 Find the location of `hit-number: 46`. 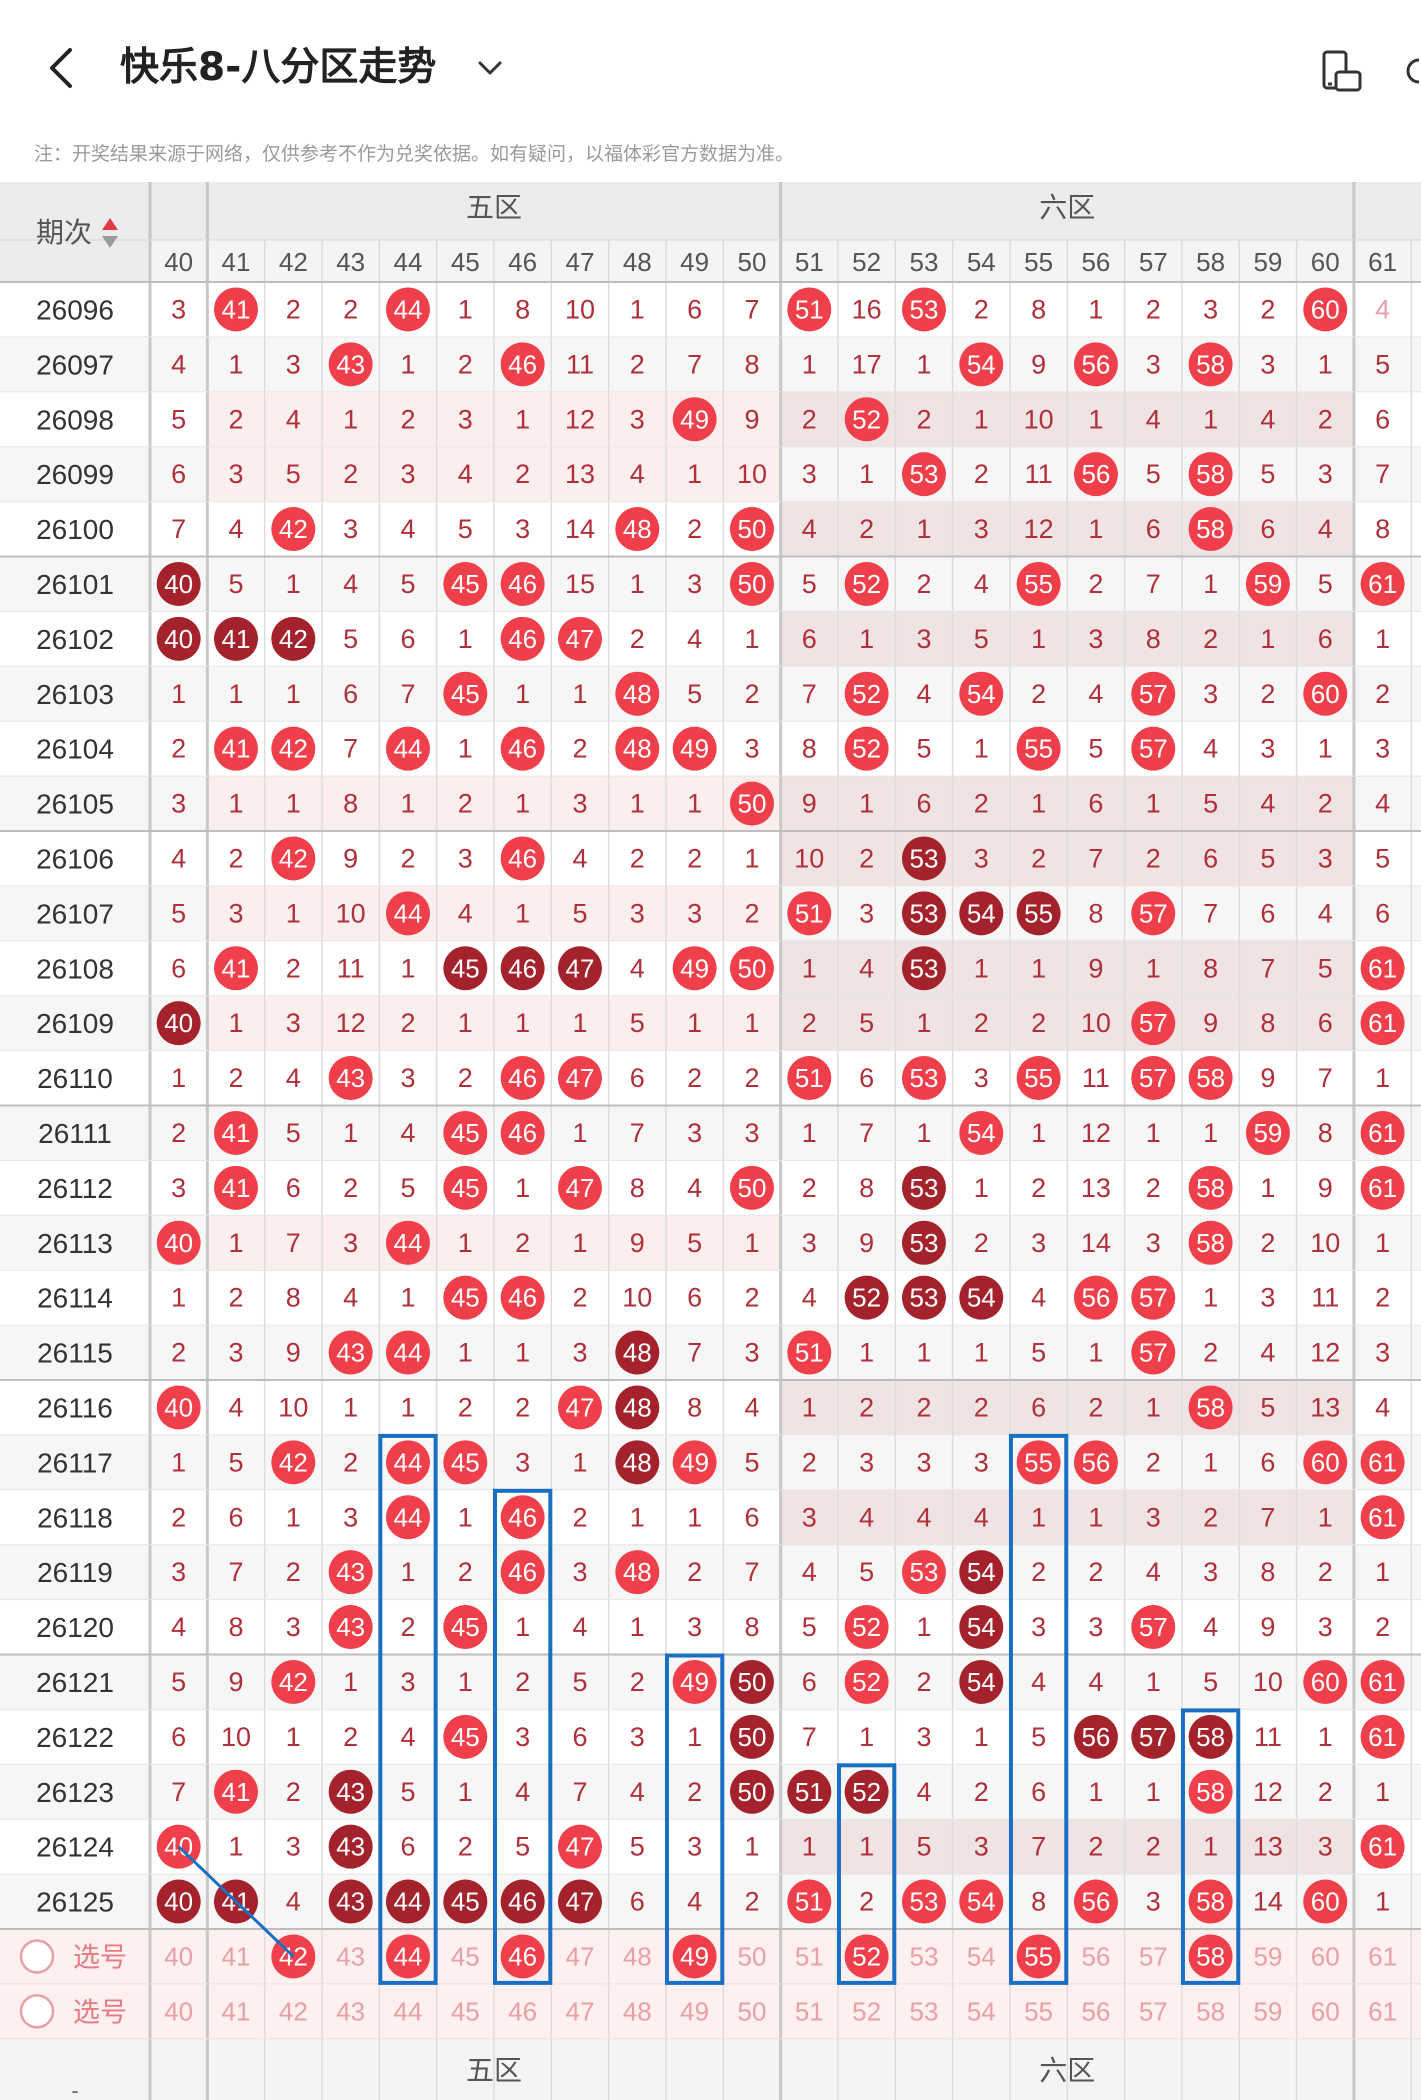

hit-number: 46 is located at coordinates (522, 639).